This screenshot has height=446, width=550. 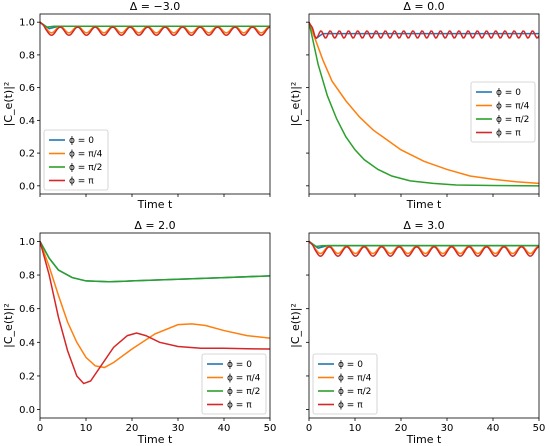 I want to click on panel-title: Δ = 3.0, so click(x=423, y=225).